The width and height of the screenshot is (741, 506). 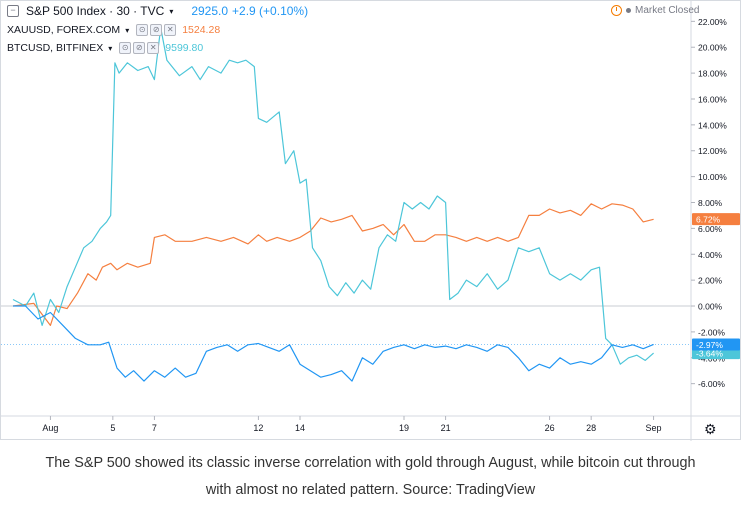 I want to click on x-tick-label: 19, so click(x=404, y=428).